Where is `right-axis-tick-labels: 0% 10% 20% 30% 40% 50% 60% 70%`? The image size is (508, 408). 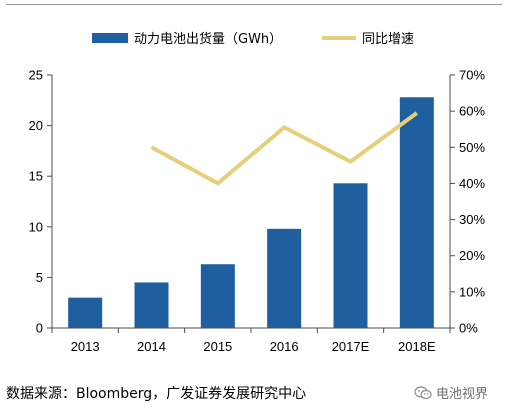
right-axis-tick-labels: 0% 10% 20% 30% 40% 50% 60% 70% is located at coordinates (472, 202).